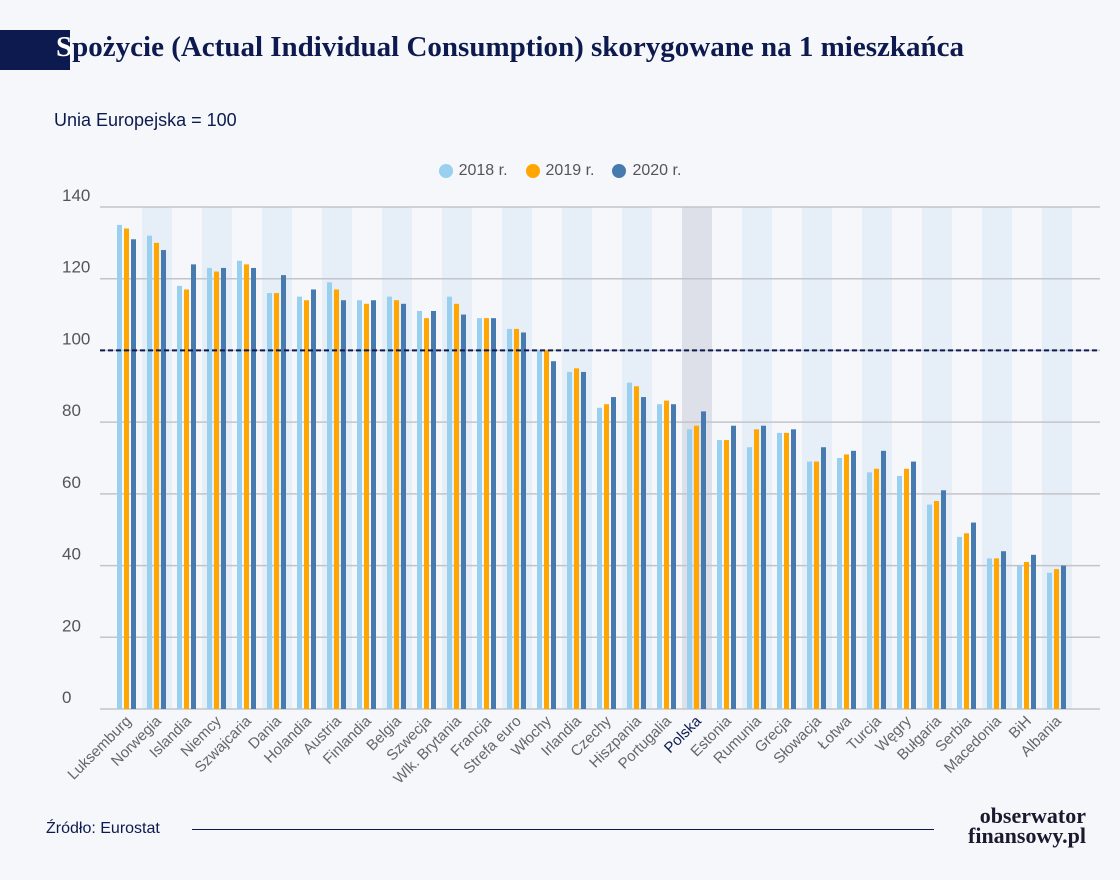 The width and height of the screenshot is (1120, 880). I want to click on source-divider, so click(563, 829).